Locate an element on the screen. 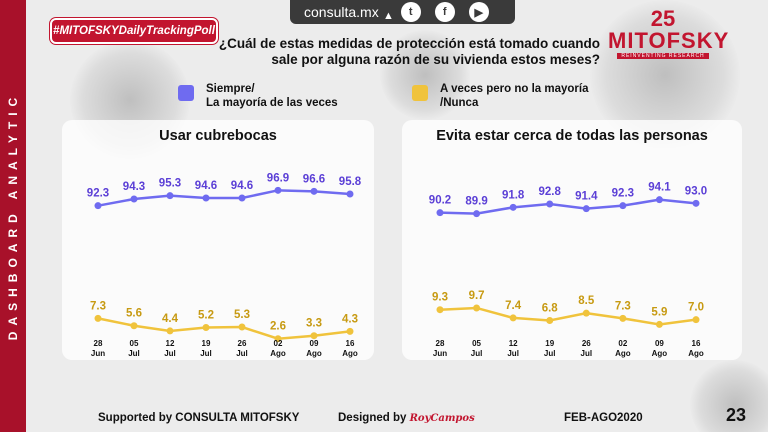  top-links-bar: consulta.mx t f ▶ is located at coordinates (402, 12).